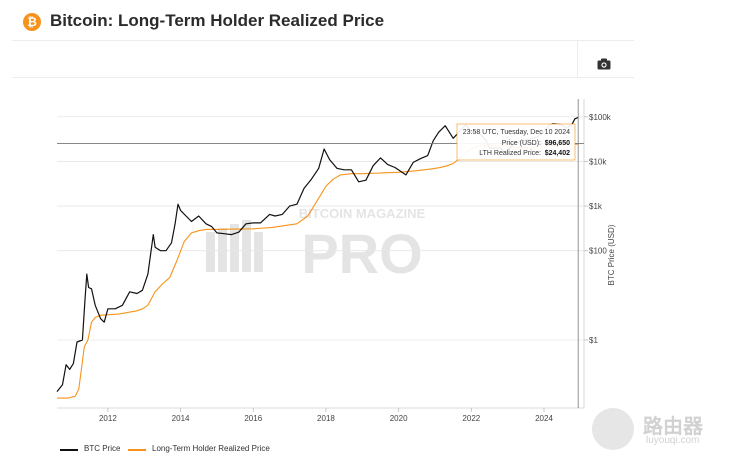 The height and width of the screenshot is (474, 733). Describe the element at coordinates (181, 418) in the screenshot. I see `x-tick-label: 2014` at that location.